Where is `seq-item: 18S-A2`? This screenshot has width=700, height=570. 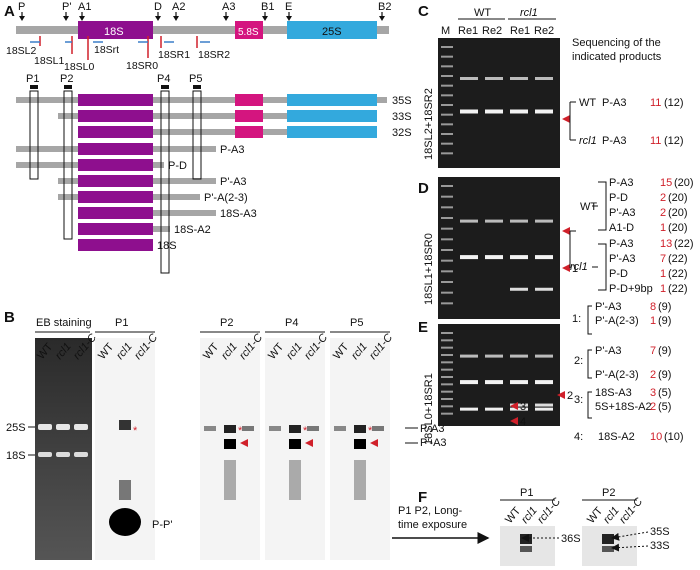
seq-item: 18S-A2 is located at coordinates (616, 437).